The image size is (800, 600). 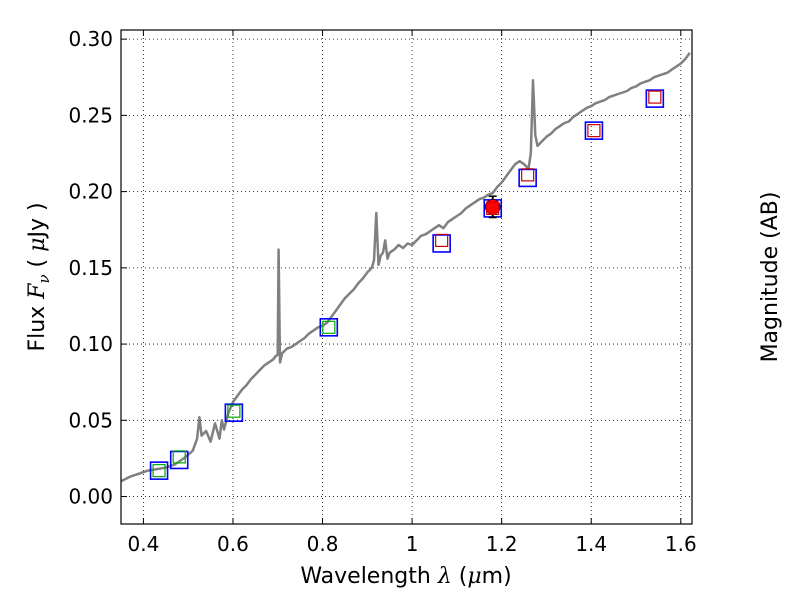 What do you see at coordinates (90, 192) in the screenshot?
I see `y-tick-label: 0.20` at bounding box center [90, 192].